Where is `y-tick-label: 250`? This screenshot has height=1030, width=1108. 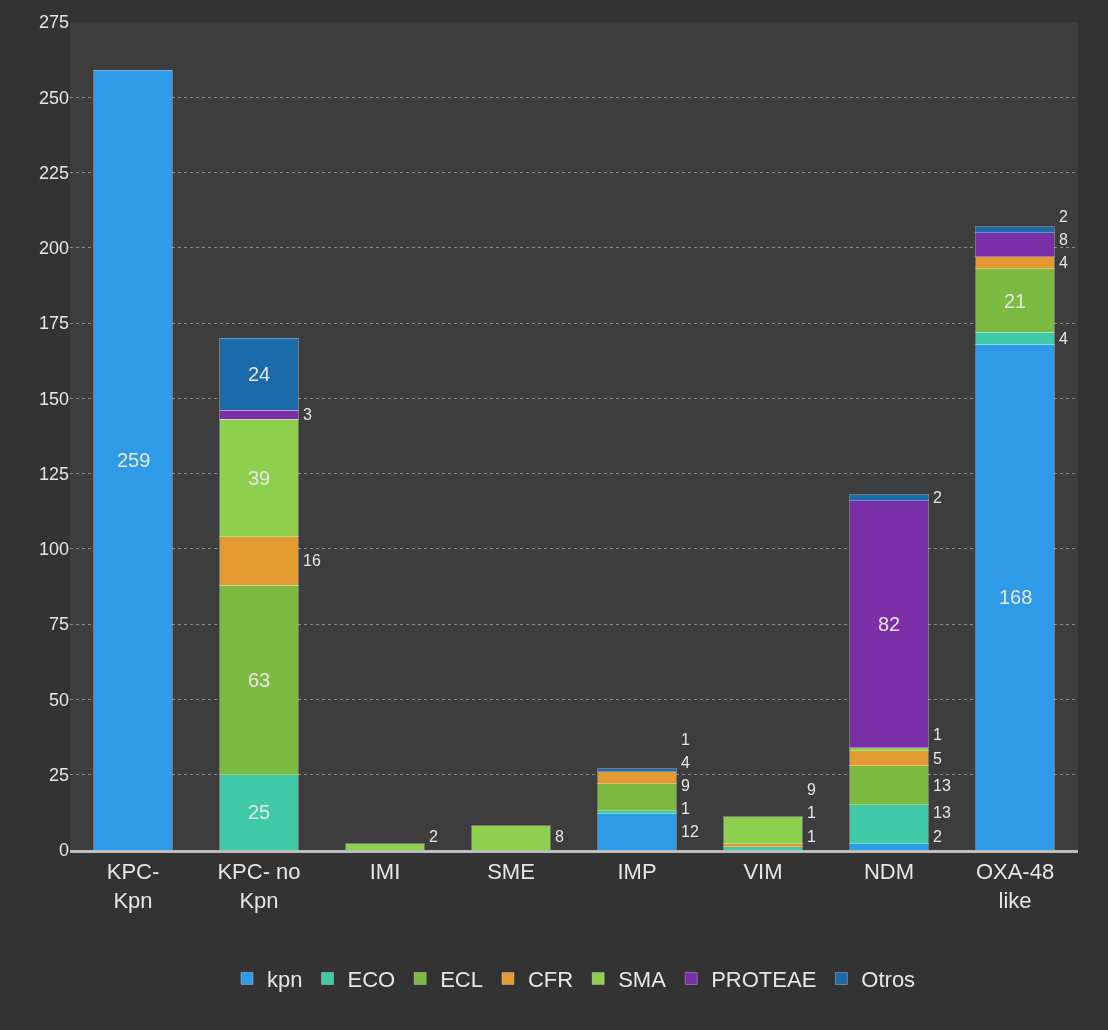 y-tick-label: 250 is located at coordinates (53, 97).